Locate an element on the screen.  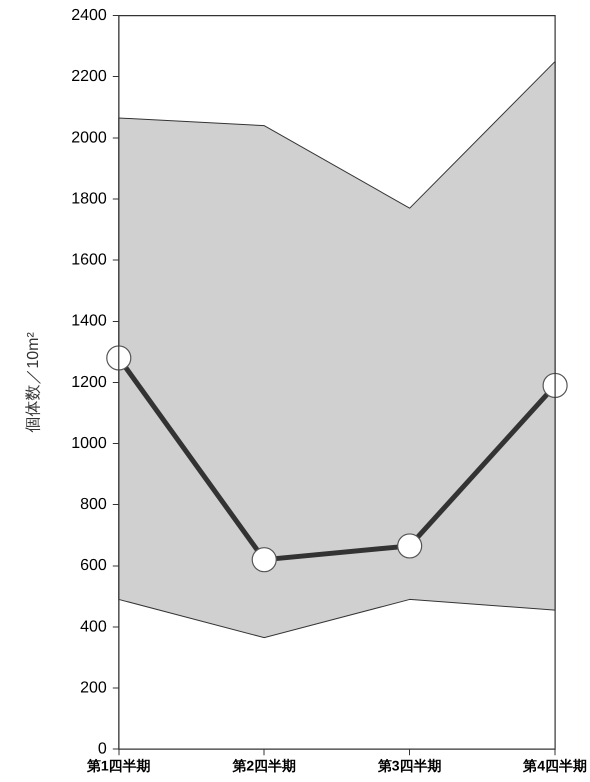
y-tick-label: 1400 is located at coordinates (89, 321).